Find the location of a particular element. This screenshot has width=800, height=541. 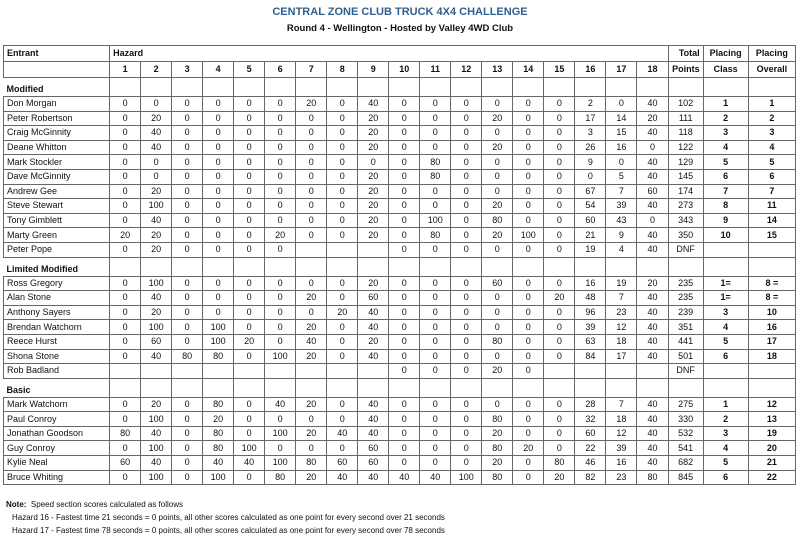

hazard-score: 63 is located at coordinates (590, 341).